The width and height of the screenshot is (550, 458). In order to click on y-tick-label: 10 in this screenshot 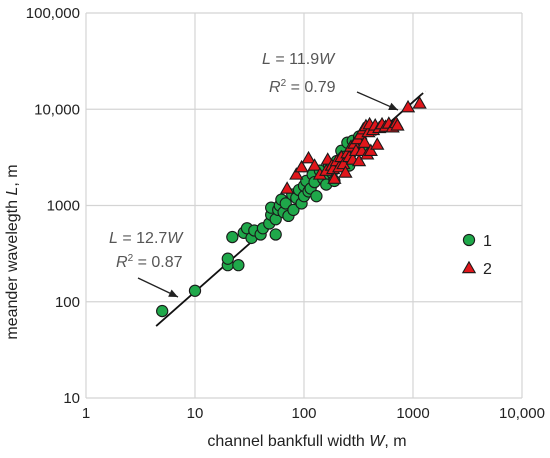, I will do `click(71, 398)`.